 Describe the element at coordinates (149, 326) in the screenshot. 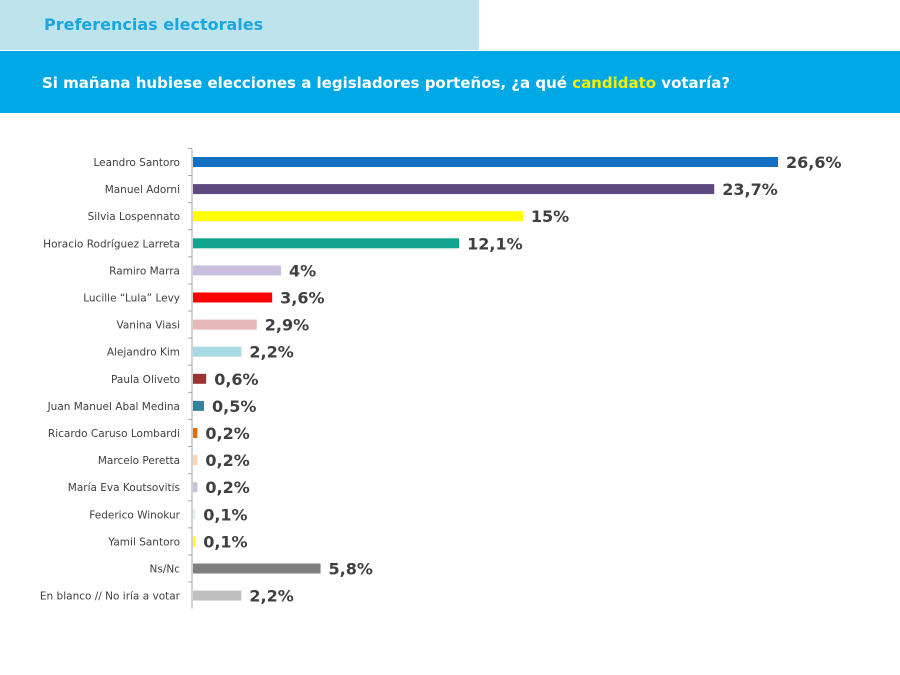

I see `category-label: Vanina Viasi` at that location.